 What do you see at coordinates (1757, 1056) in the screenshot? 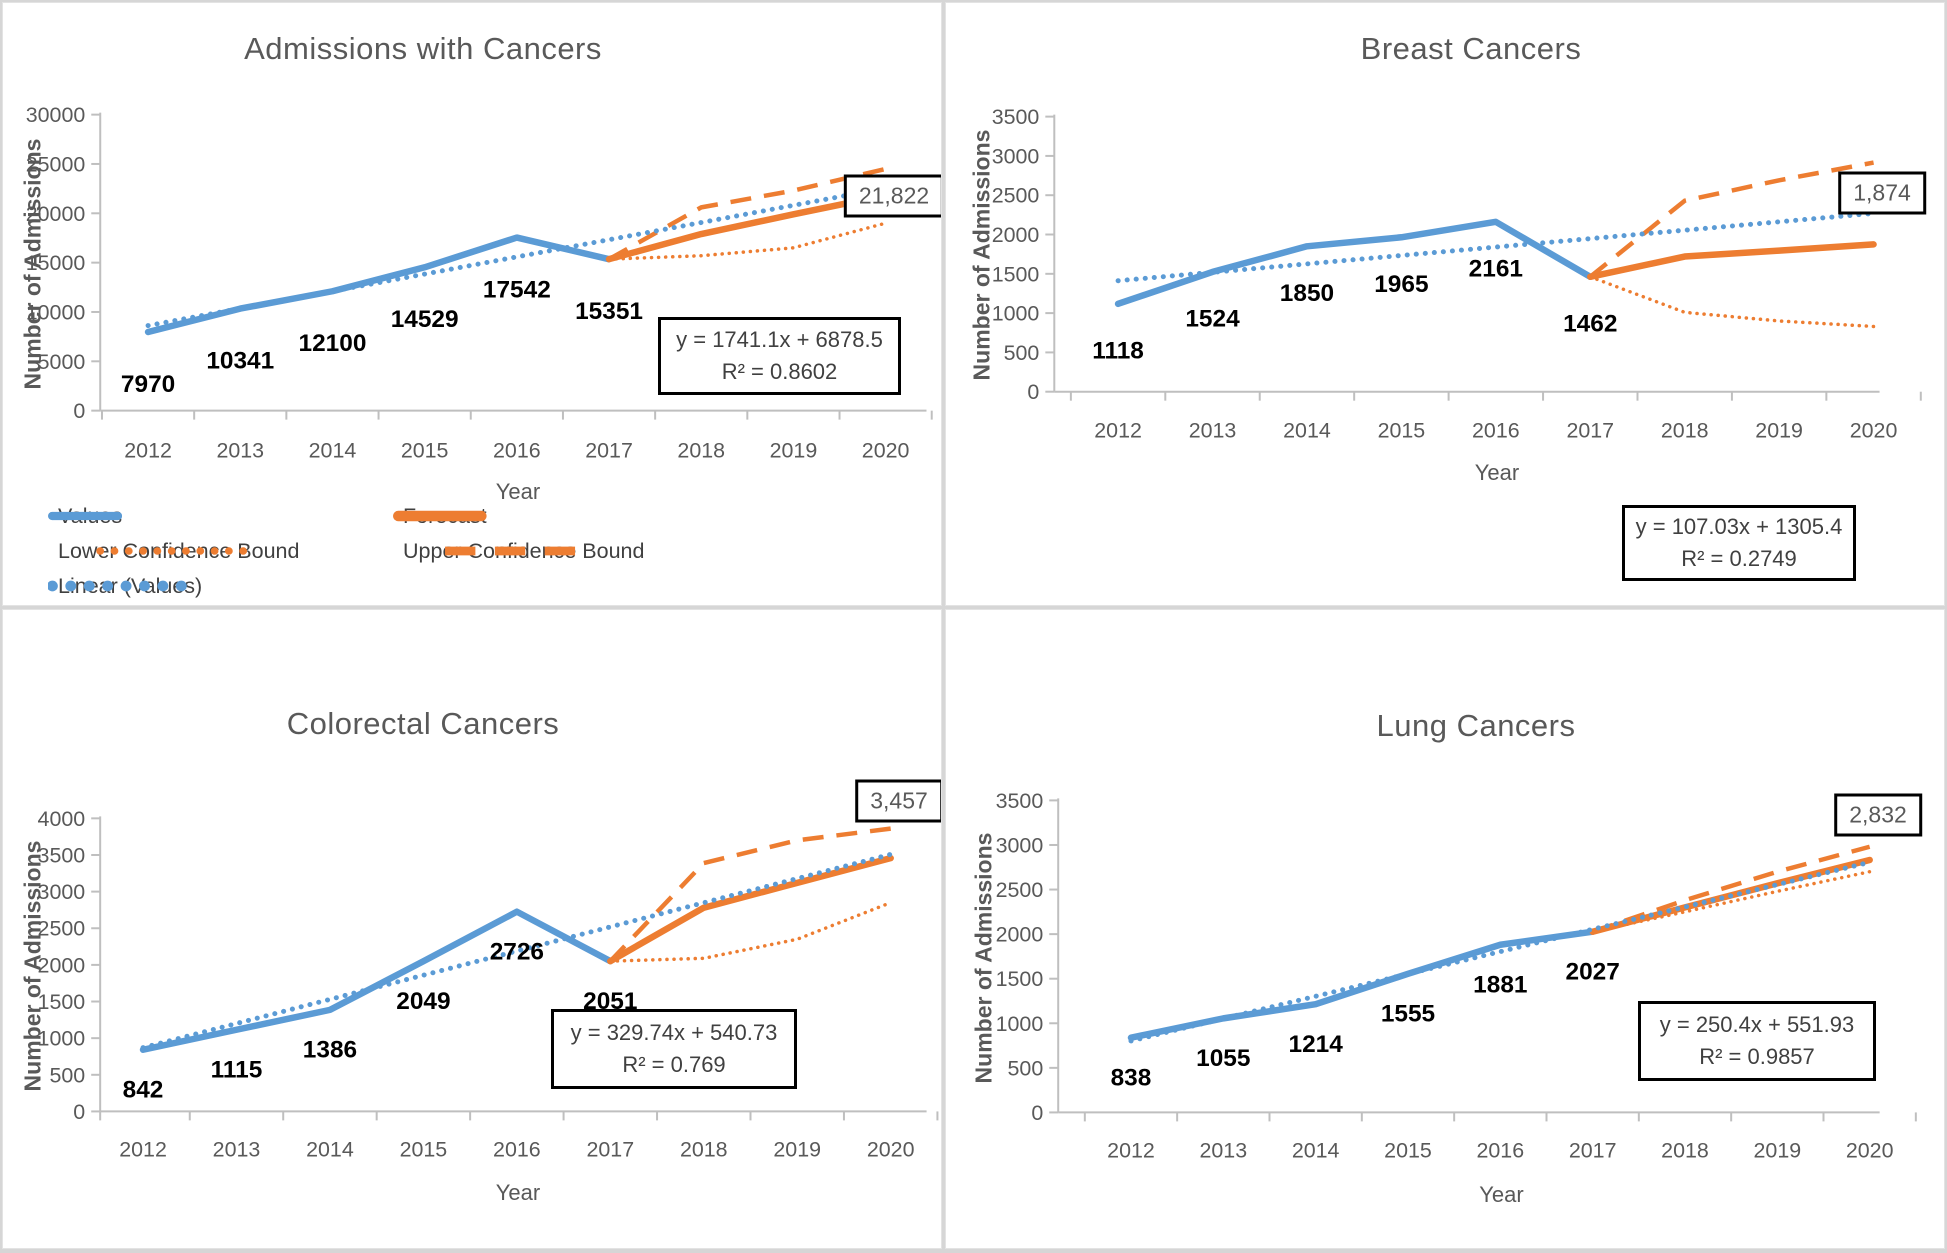
I see `r-squared-value: R² = 0.9857` at bounding box center [1757, 1056].